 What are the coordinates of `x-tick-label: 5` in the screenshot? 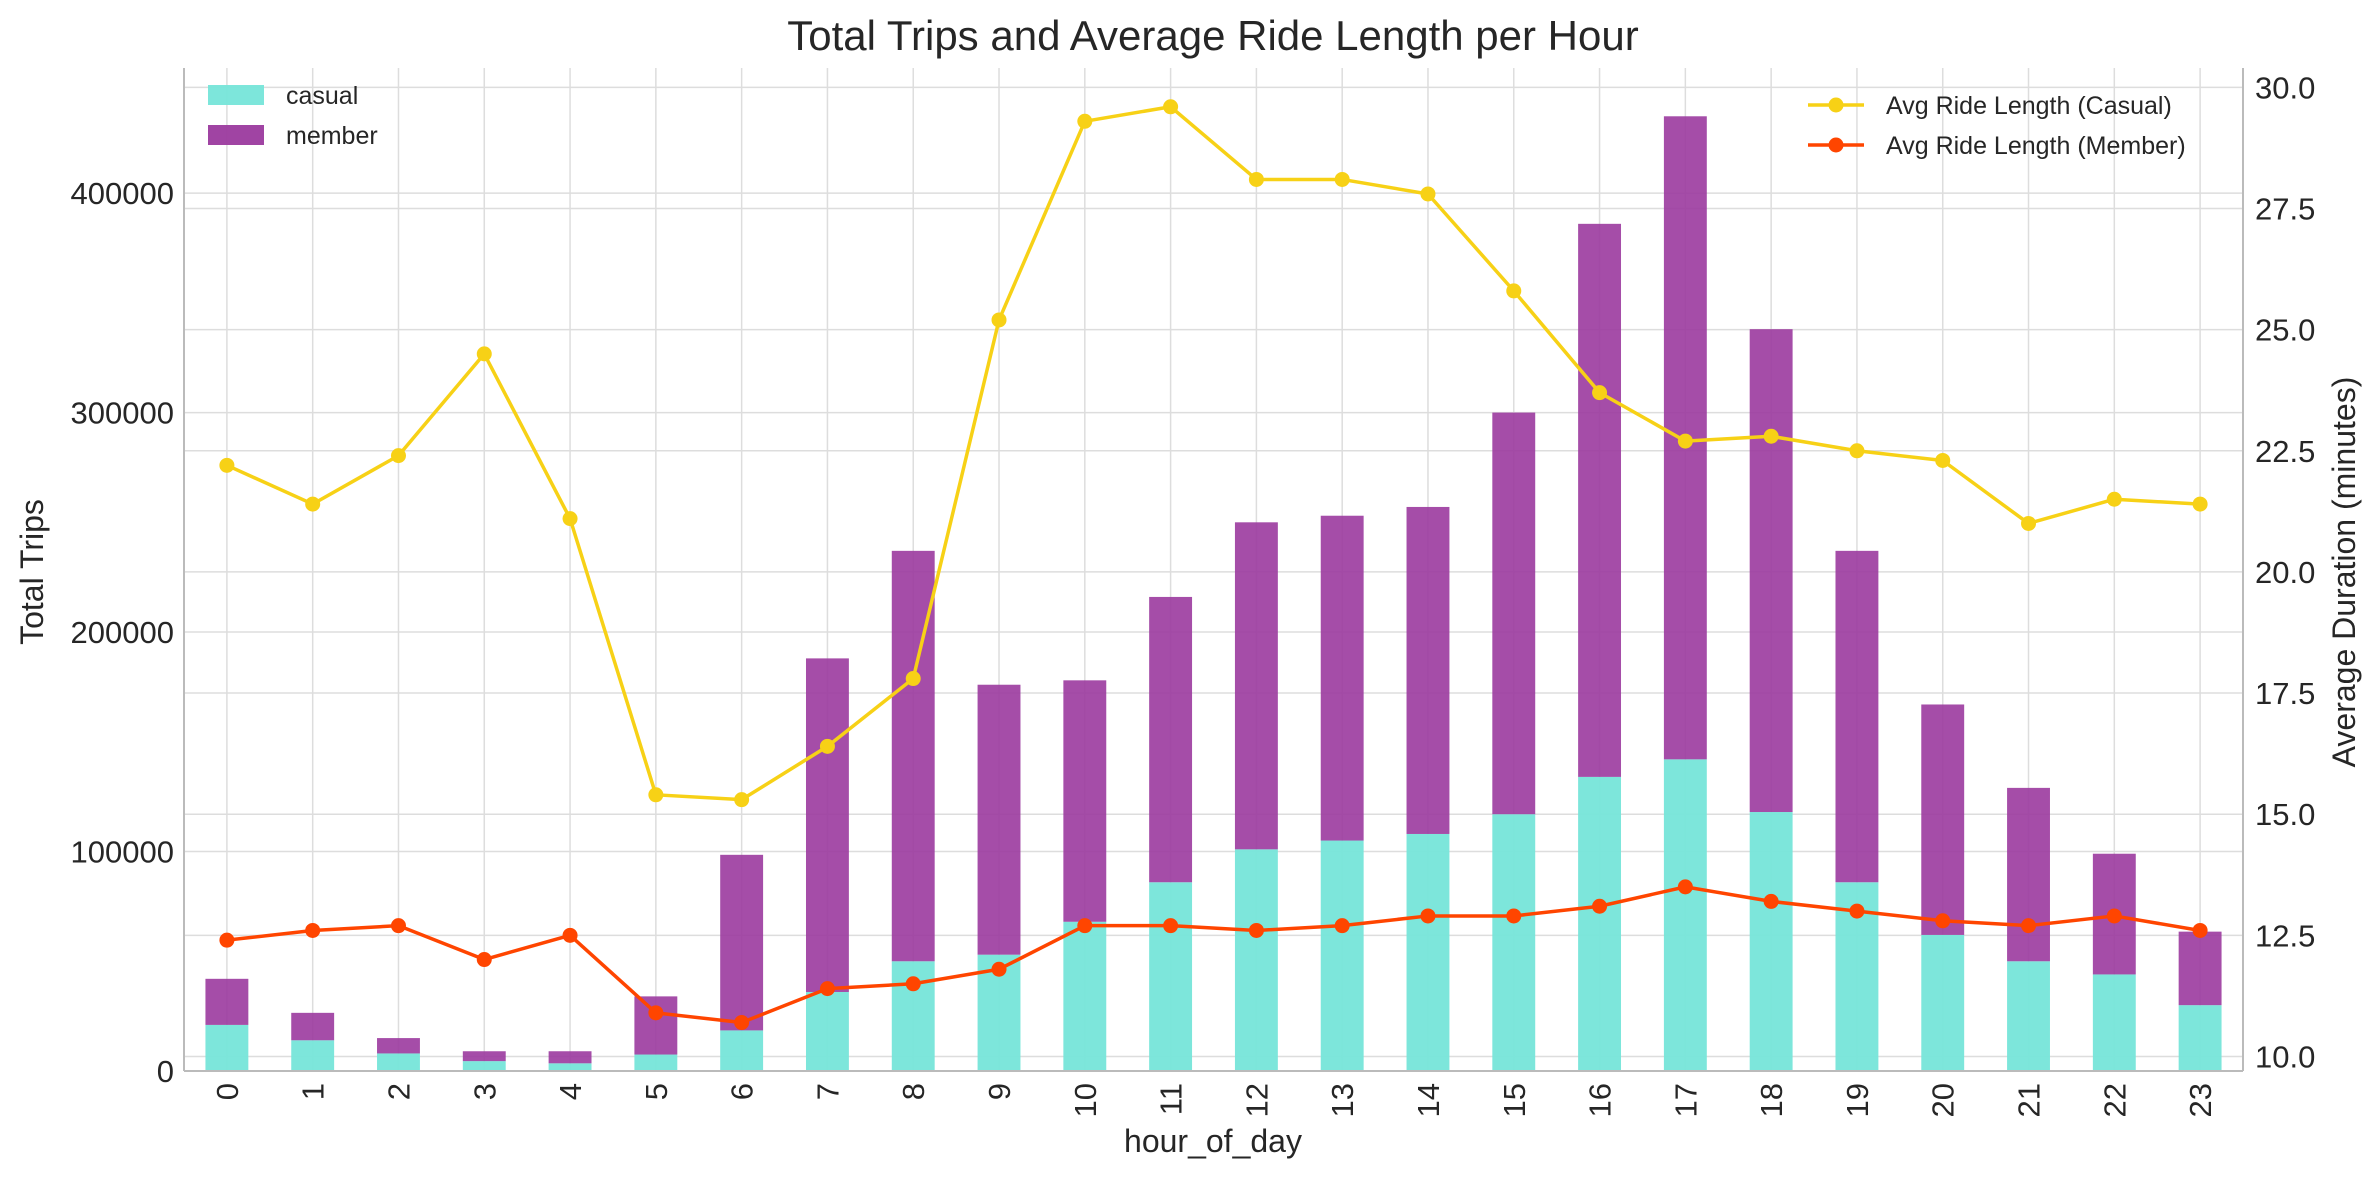 It's located at (656, 1091).